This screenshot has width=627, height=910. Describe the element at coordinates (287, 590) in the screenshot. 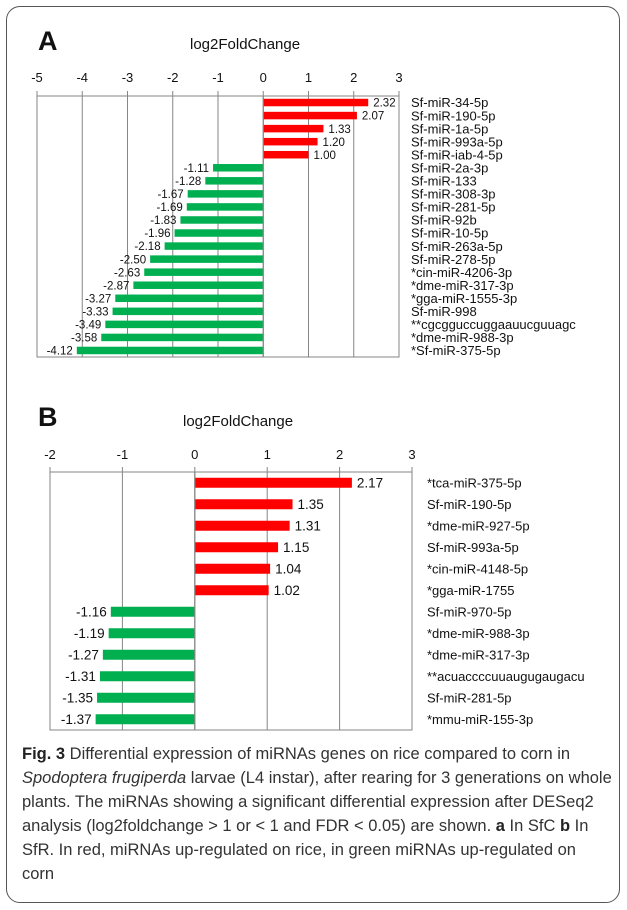

I see `chart-b-value-label: 1.02` at that location.